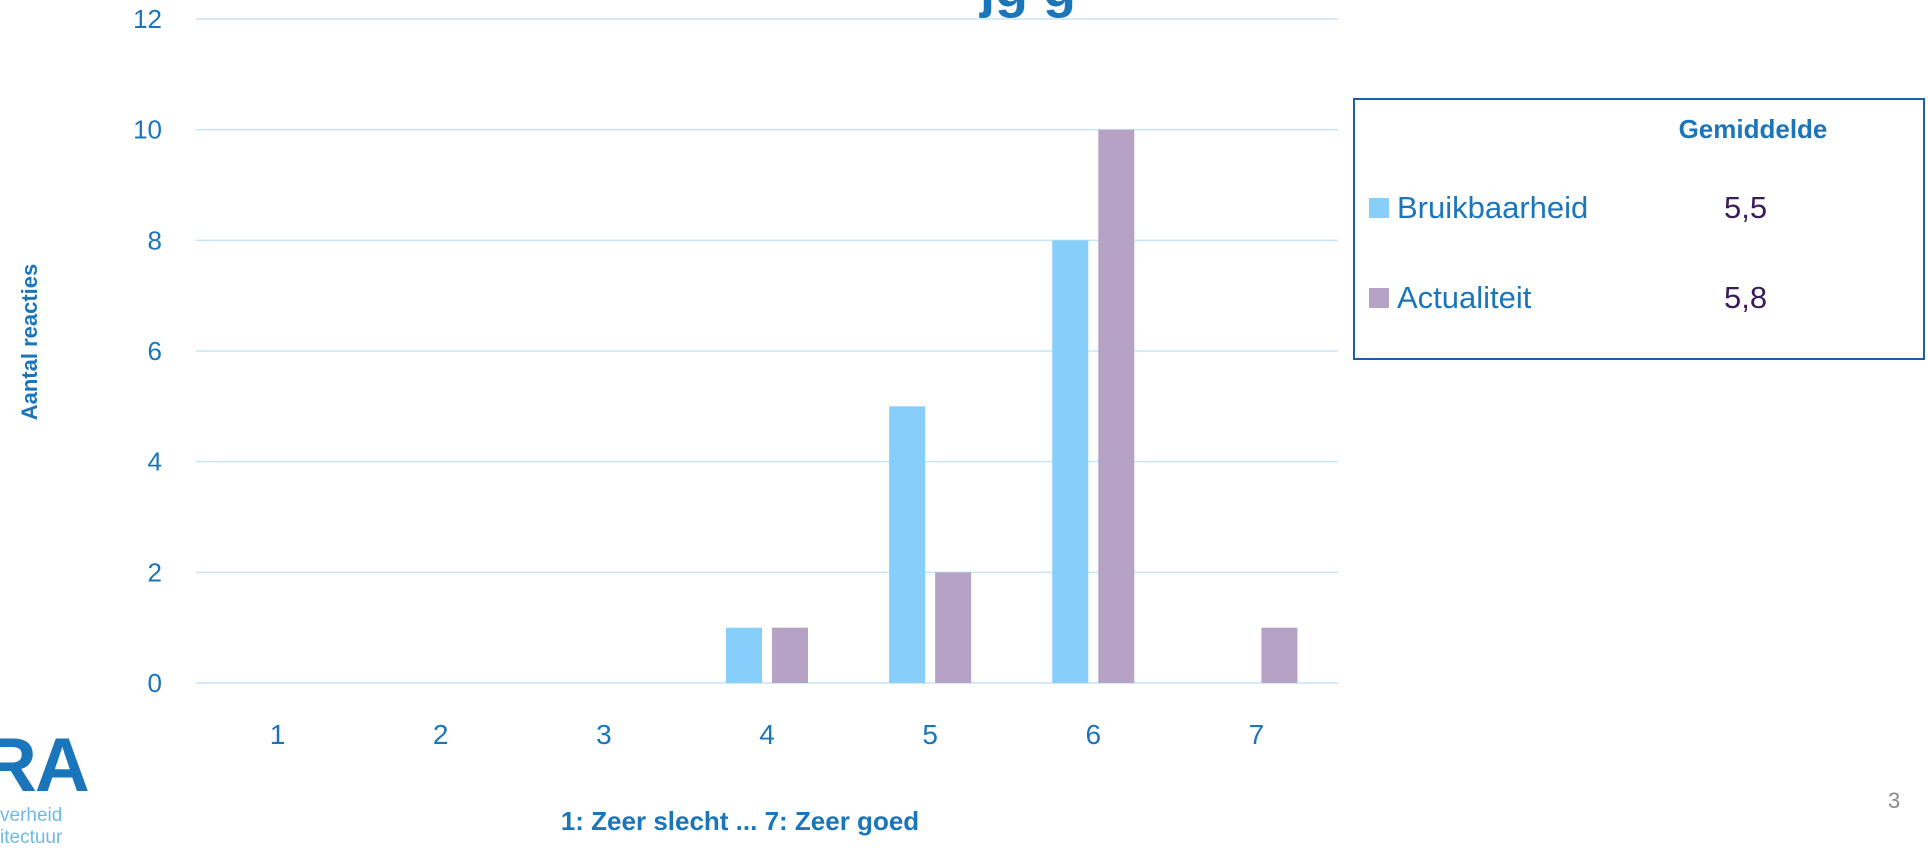 This screenshot has height=848, width=1928. Describe the element at coordinates (441, 734) in the screenshot. I see `x-tick-label: 2` at that location.